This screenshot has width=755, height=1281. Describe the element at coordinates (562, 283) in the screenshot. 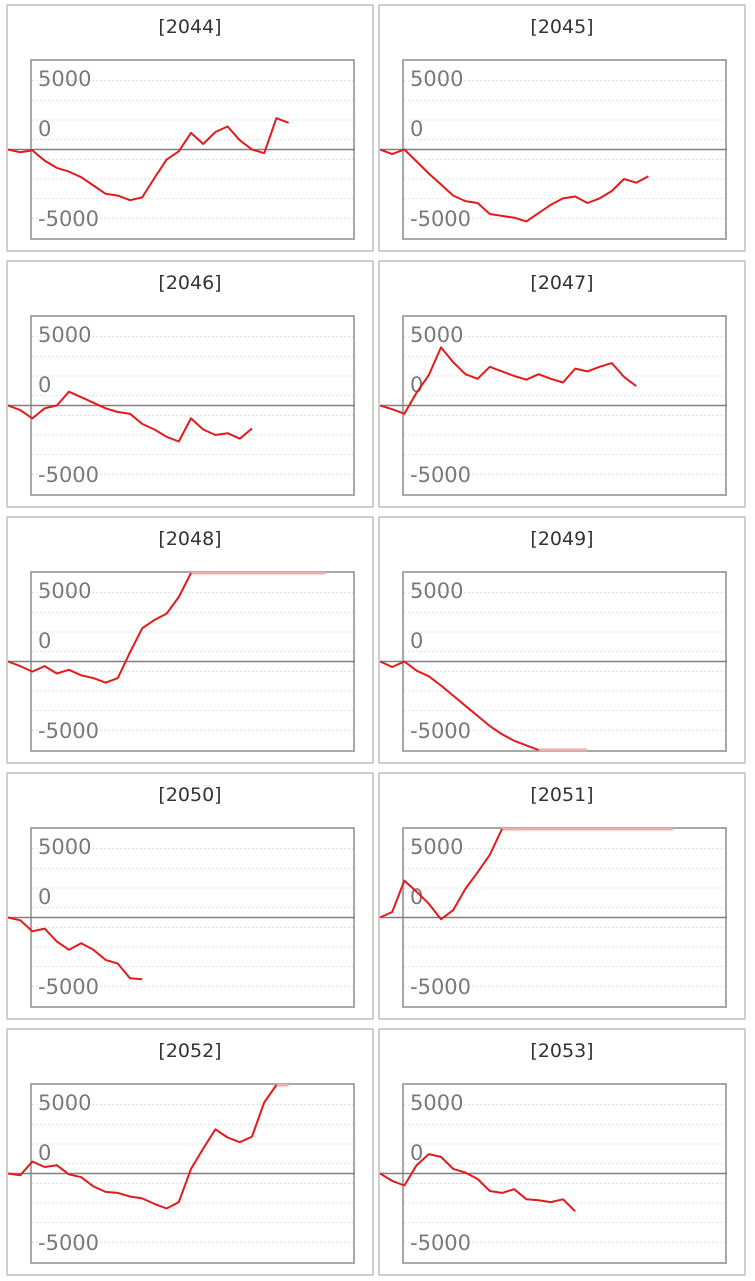

I see `chart-title: [2047]` at that location.